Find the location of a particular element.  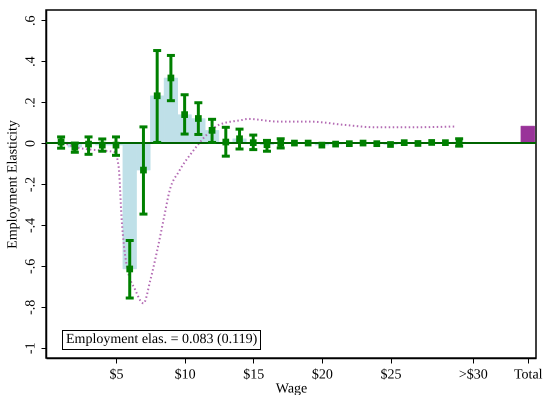

x-tick-label: $15 is located at coordinates (253, 375).